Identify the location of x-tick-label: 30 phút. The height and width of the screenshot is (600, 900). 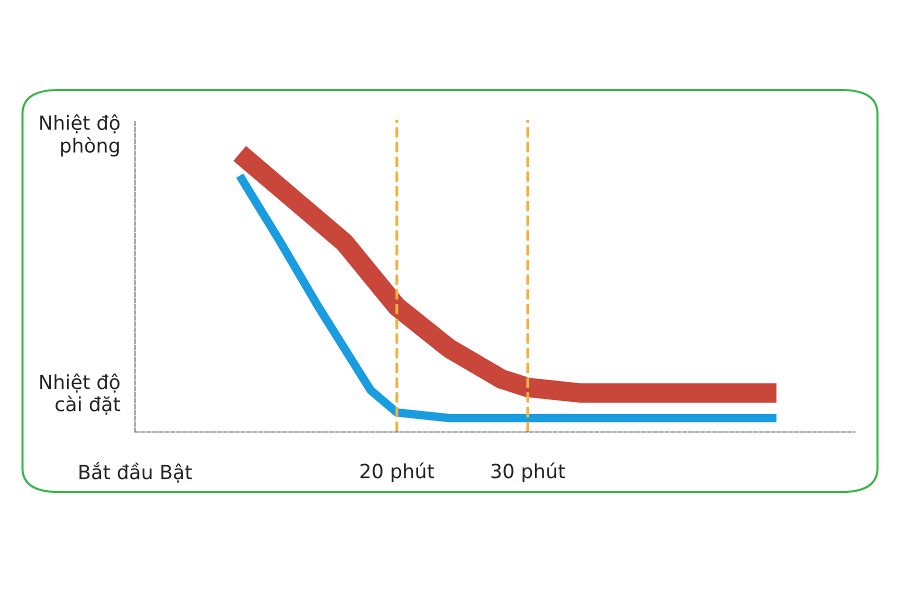
(528, 472).